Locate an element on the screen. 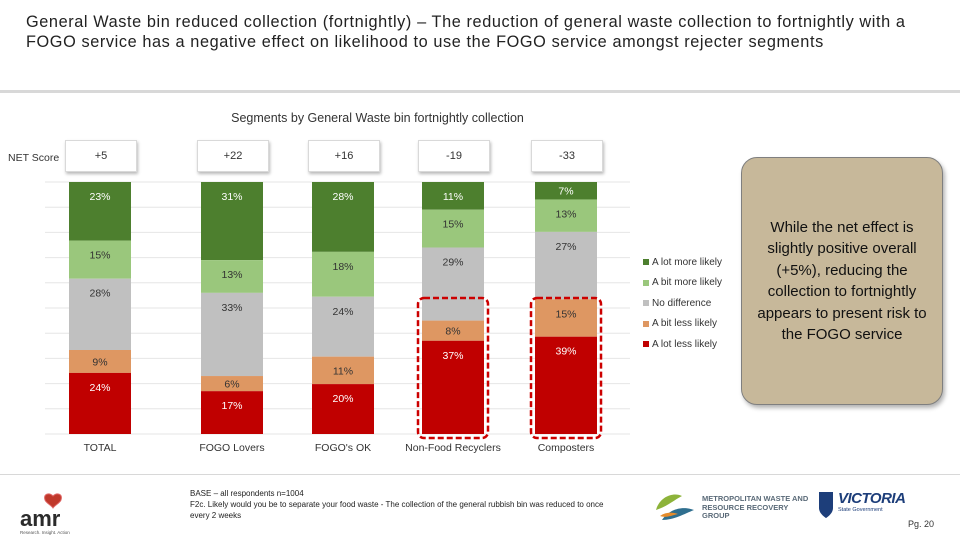 This screenshot has height=541, width=960. leaf-icon is located at coordinates (675, 507).